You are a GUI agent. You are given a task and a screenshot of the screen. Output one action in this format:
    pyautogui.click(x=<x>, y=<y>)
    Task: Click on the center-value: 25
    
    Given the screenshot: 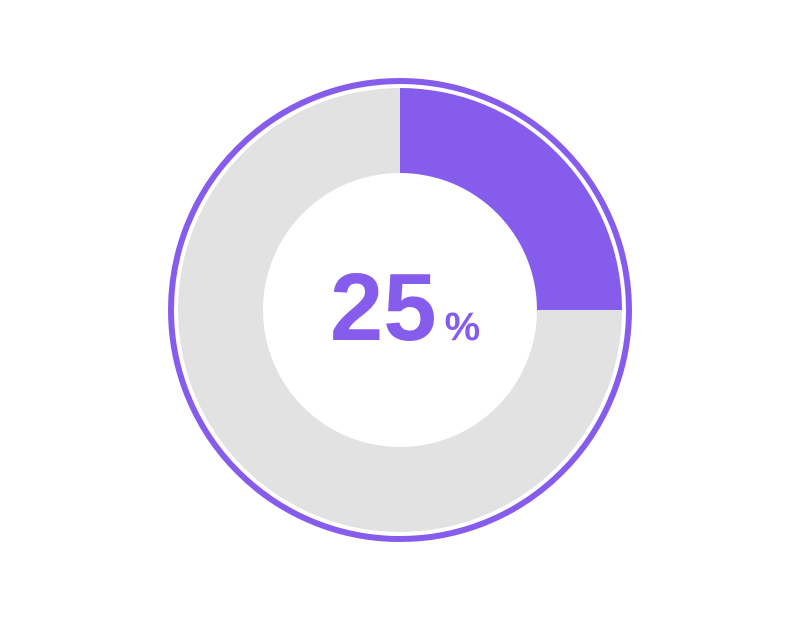 What is the action you would take?
    pyautogui.click(x=383, y=307)
    